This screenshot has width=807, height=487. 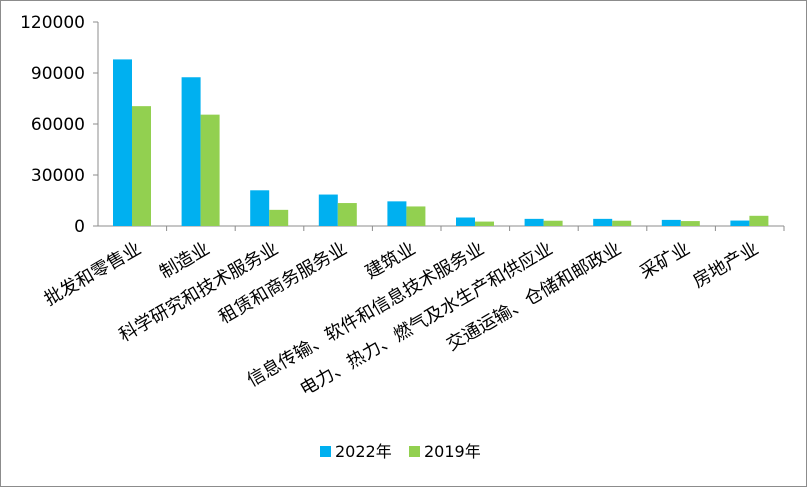 What do you see at coordinates (52, 23) in the screenshot?
I see `y-tick-label: 120000` at bounding box center [52, 23].